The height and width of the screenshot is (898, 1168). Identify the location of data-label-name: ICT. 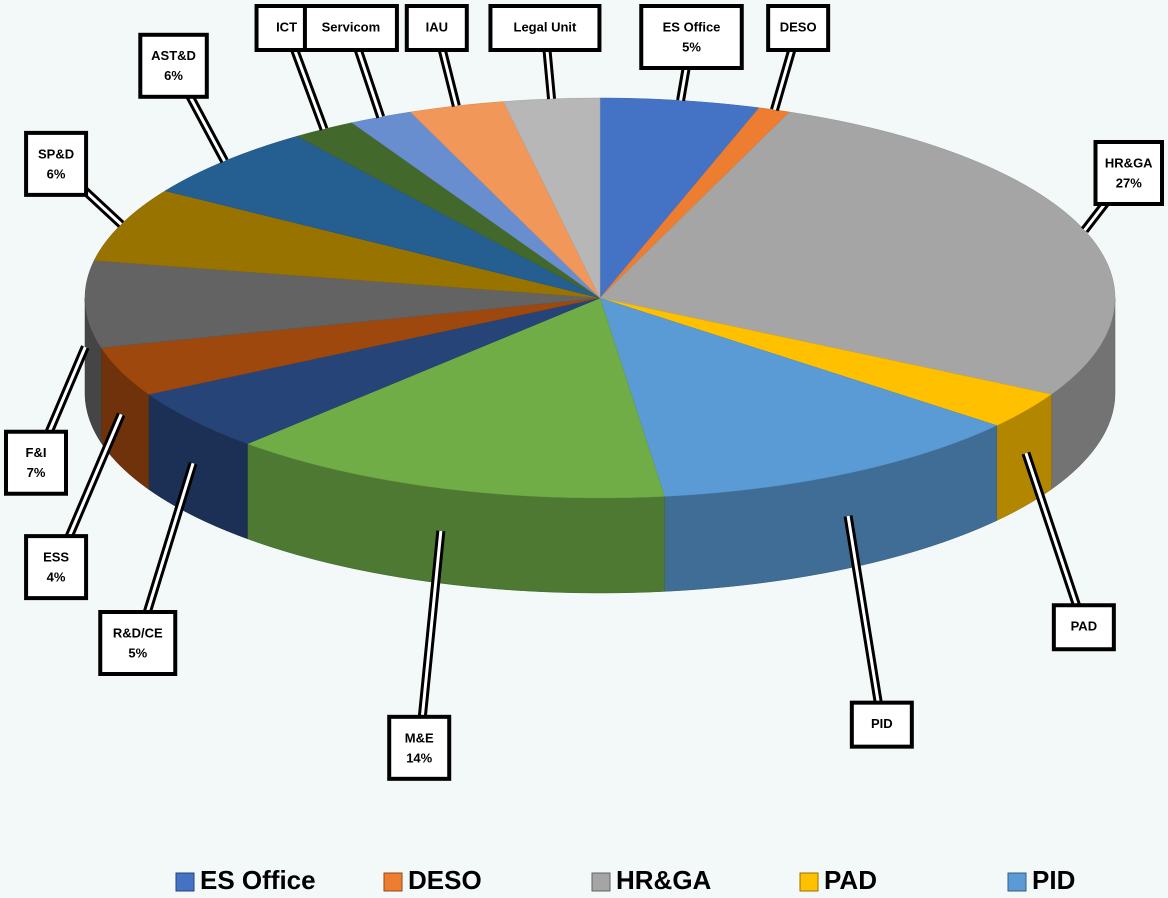
(286, 26).